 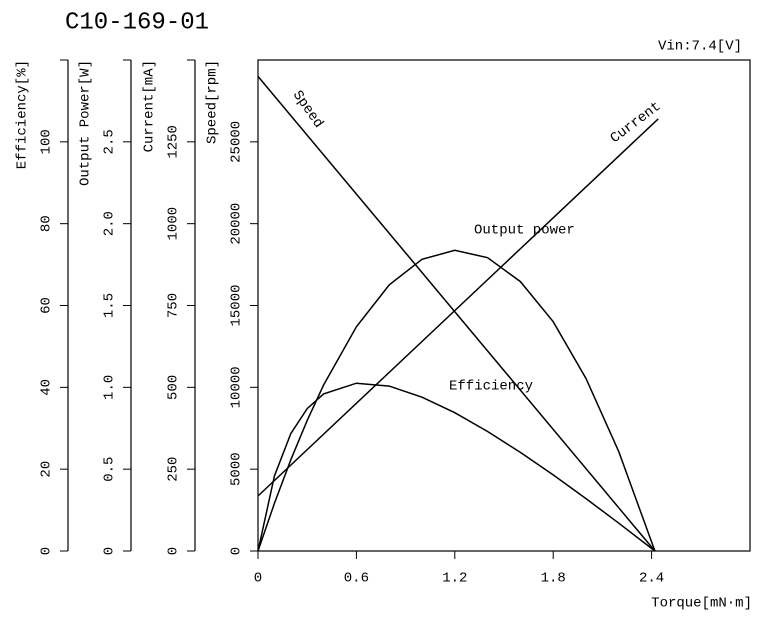 I want to click on x-tick-label: 0, so click(x=258, y=579).